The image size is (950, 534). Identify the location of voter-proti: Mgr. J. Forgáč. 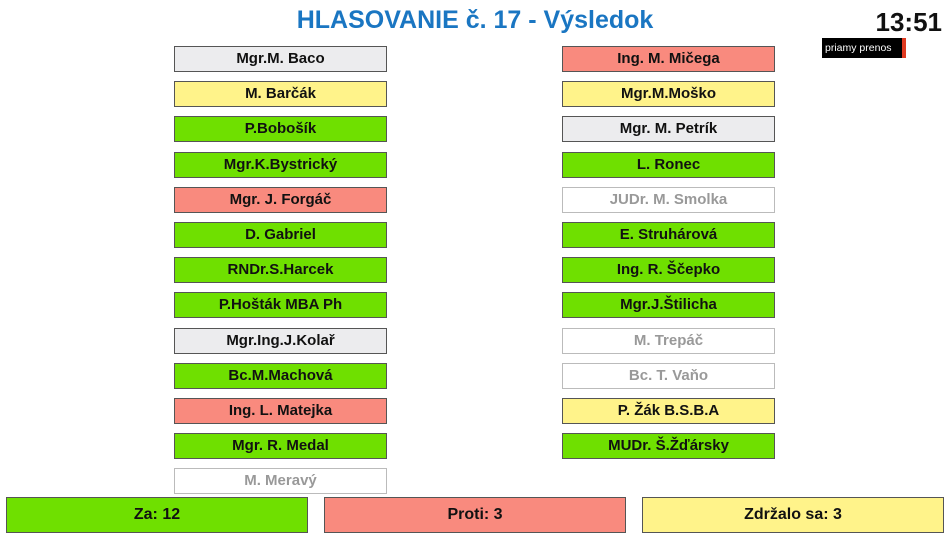
(280, 199).